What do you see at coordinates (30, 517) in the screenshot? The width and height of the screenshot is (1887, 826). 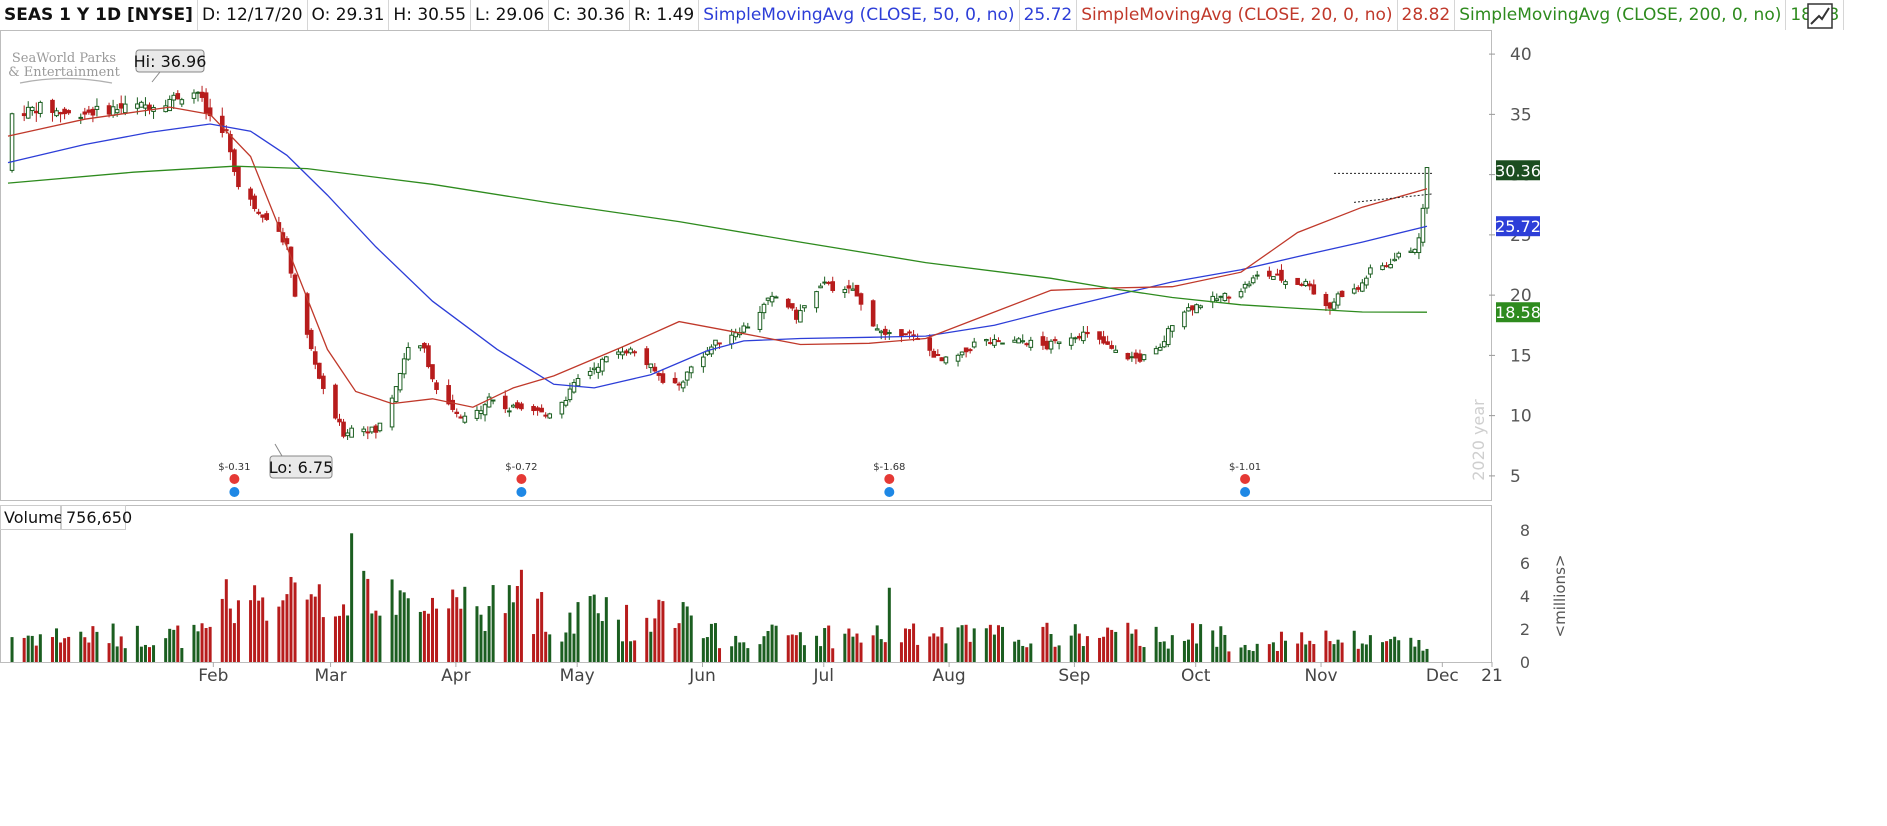 I see `volume-label-box` at bounding box center [30, 517].